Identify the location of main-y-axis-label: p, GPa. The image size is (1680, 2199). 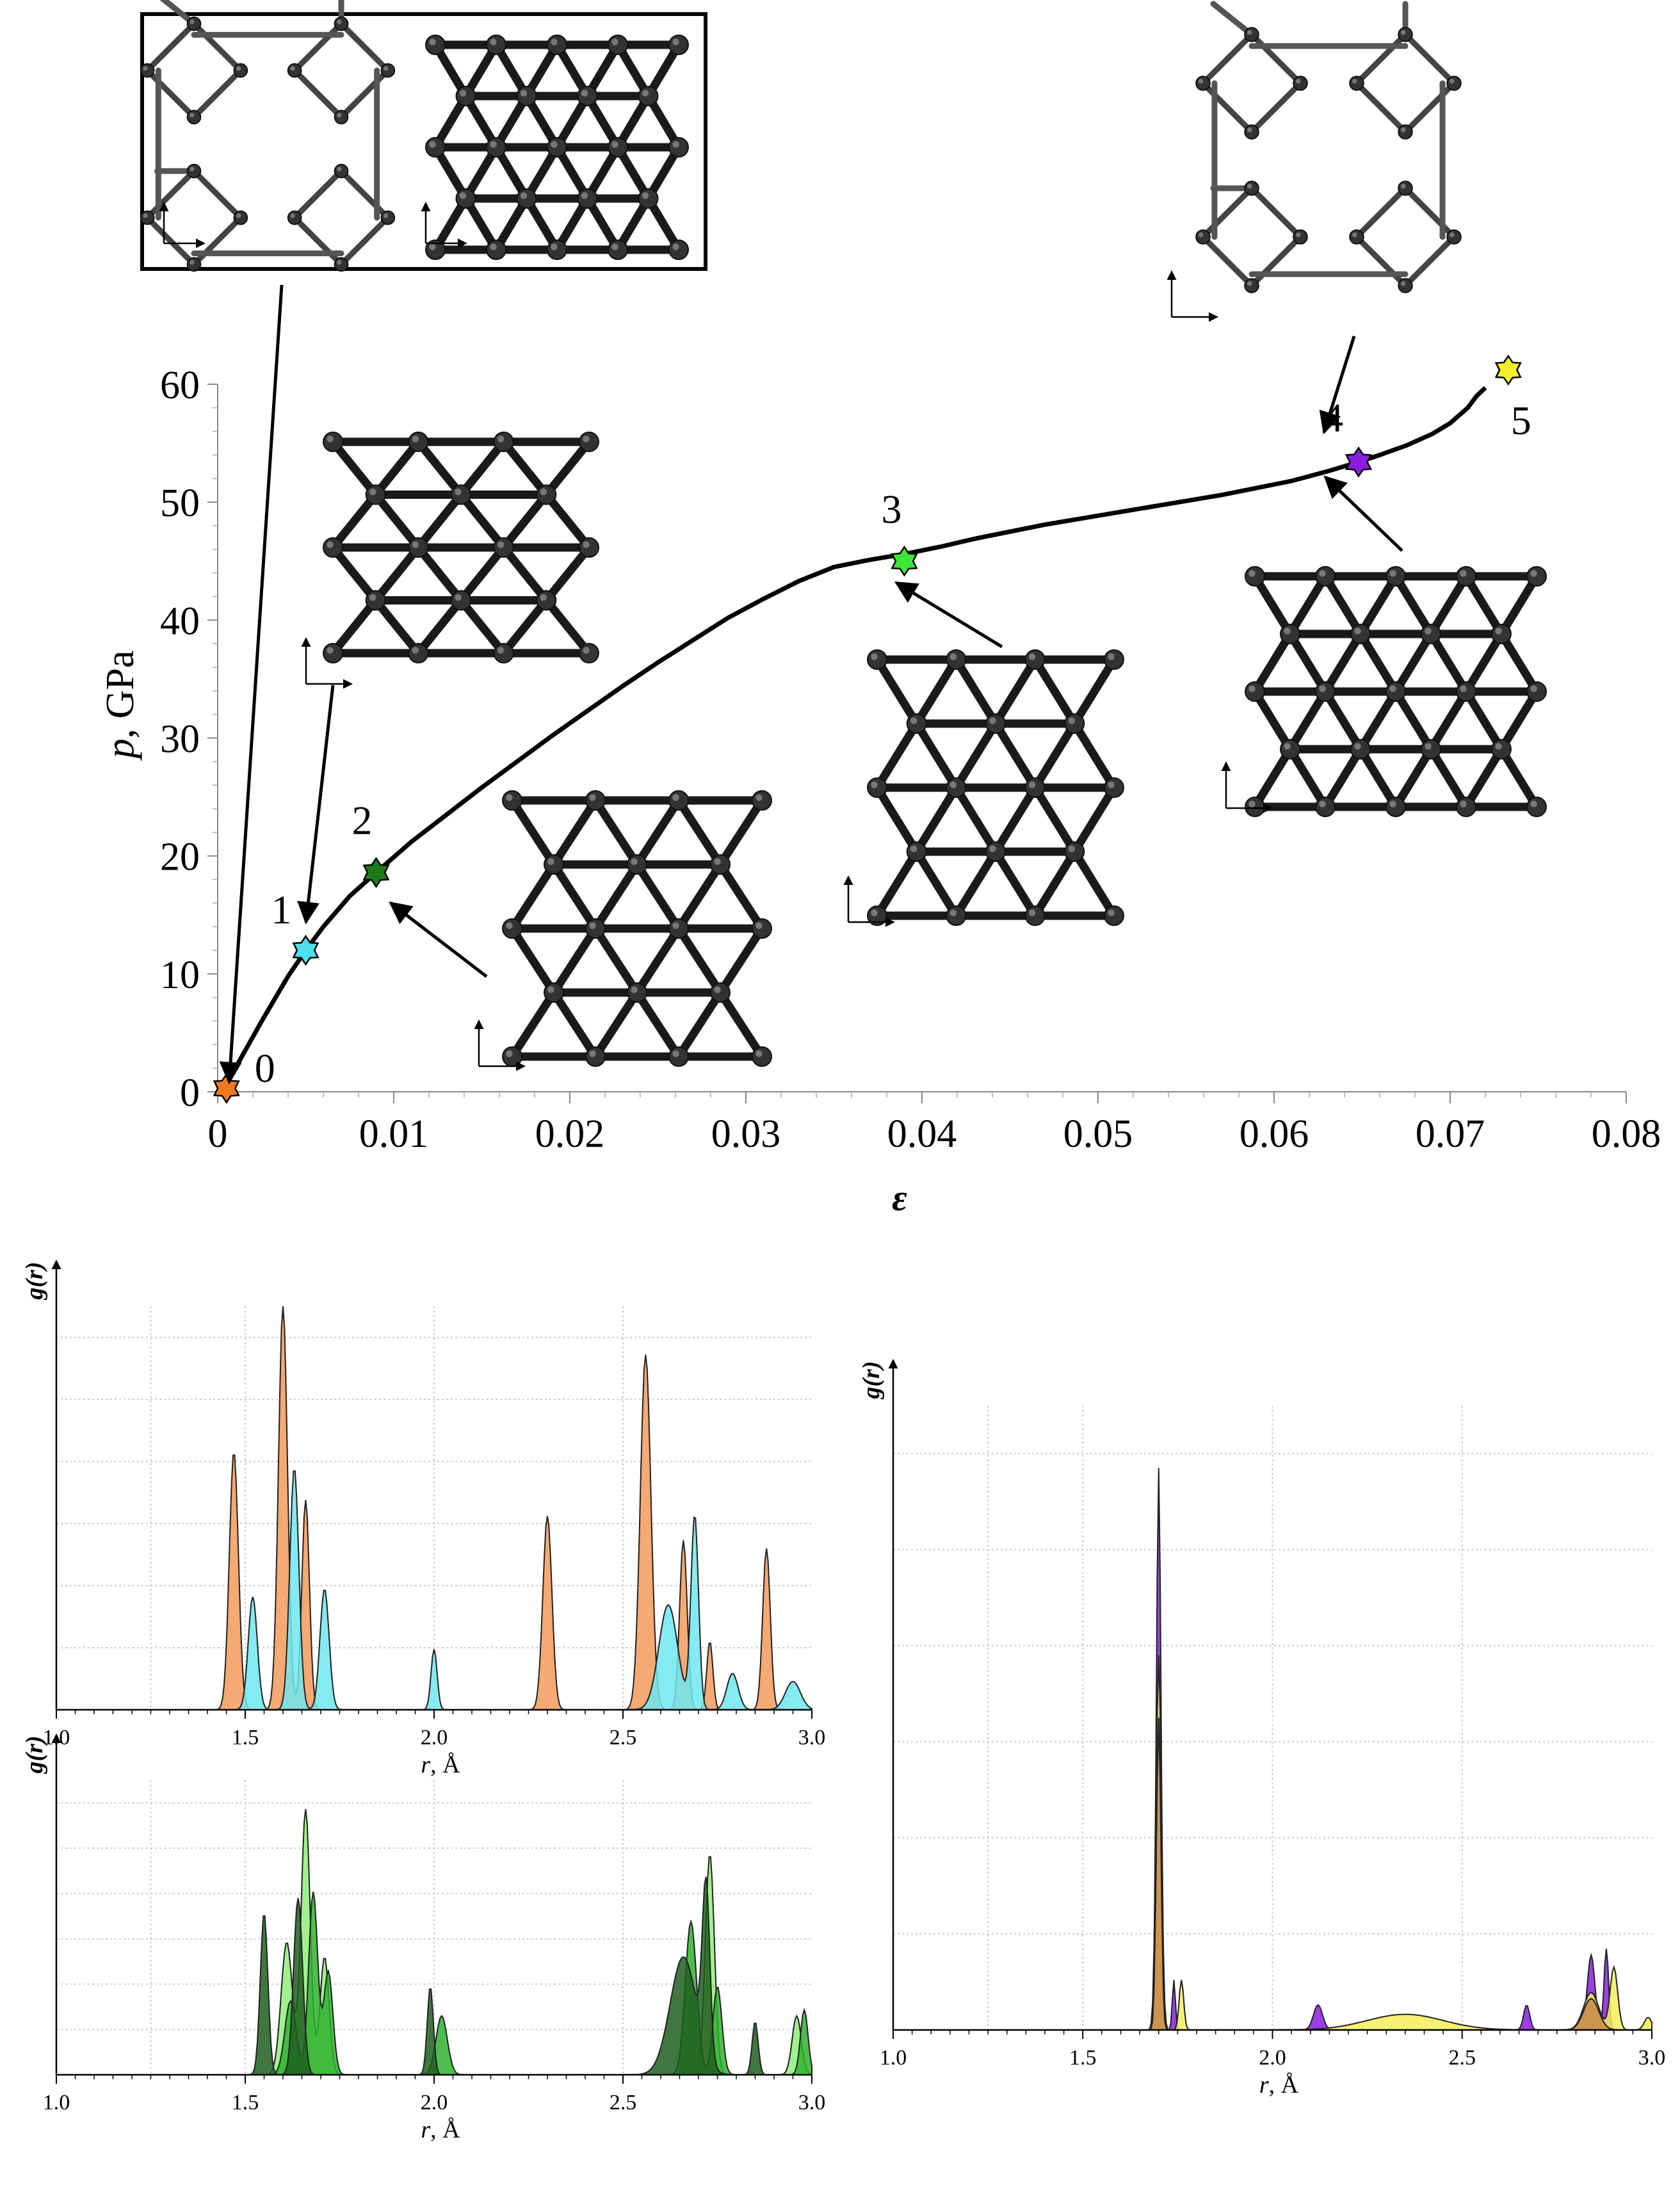
(120, 706).